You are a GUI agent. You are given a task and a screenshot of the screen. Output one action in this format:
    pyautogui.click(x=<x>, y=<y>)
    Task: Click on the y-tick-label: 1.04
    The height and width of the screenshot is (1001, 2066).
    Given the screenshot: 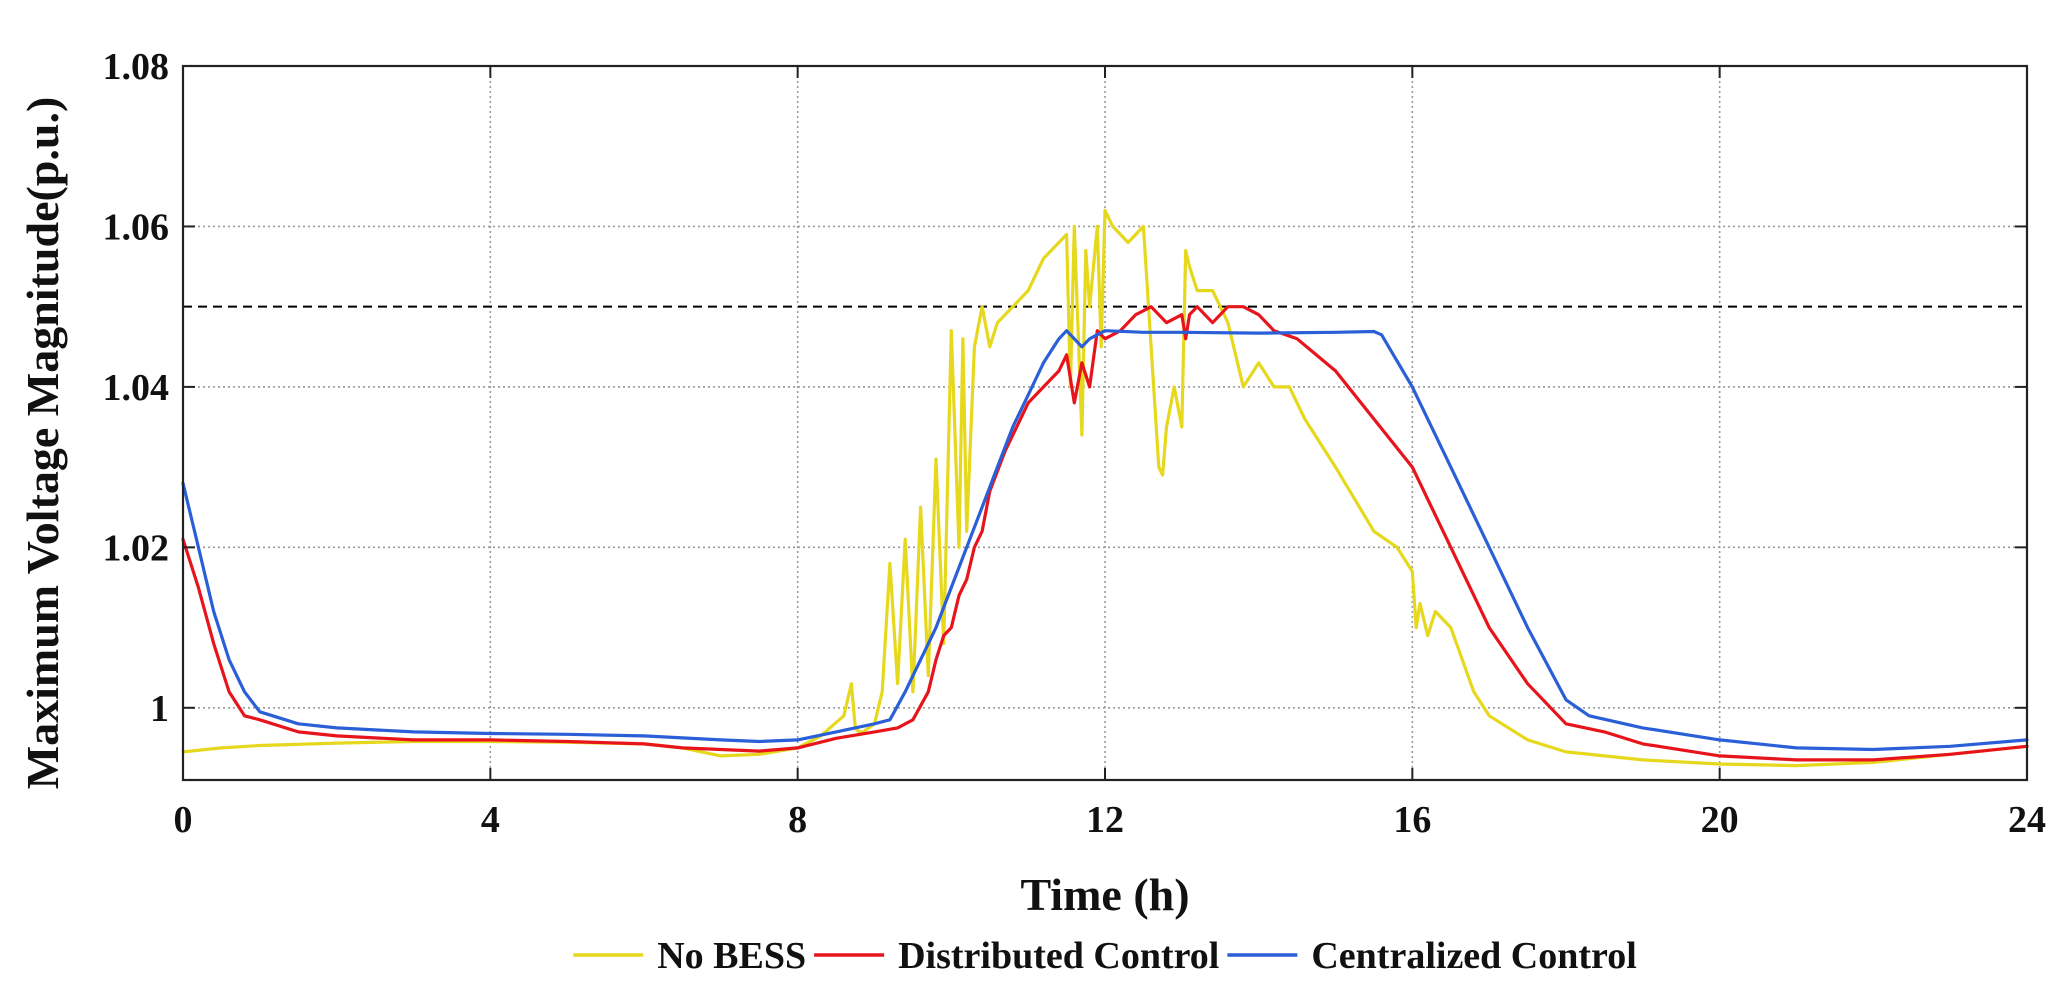 What is the action you would take?
    pyautogui.click(x=136, y=388)
    